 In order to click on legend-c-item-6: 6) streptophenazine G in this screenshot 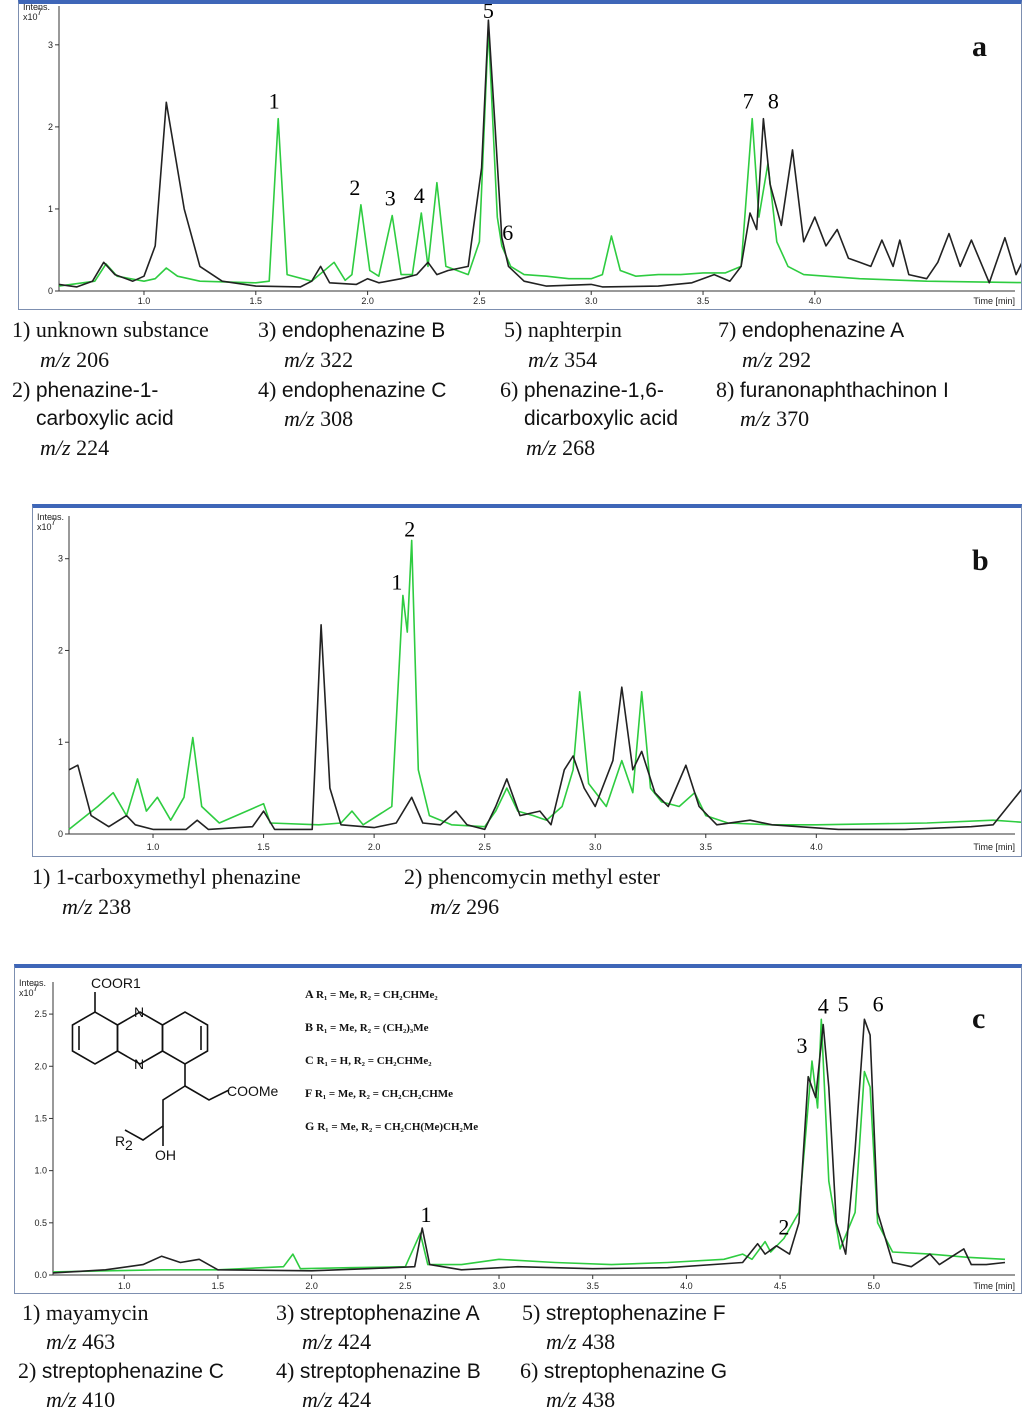, I will do `click(623, 1371)`.